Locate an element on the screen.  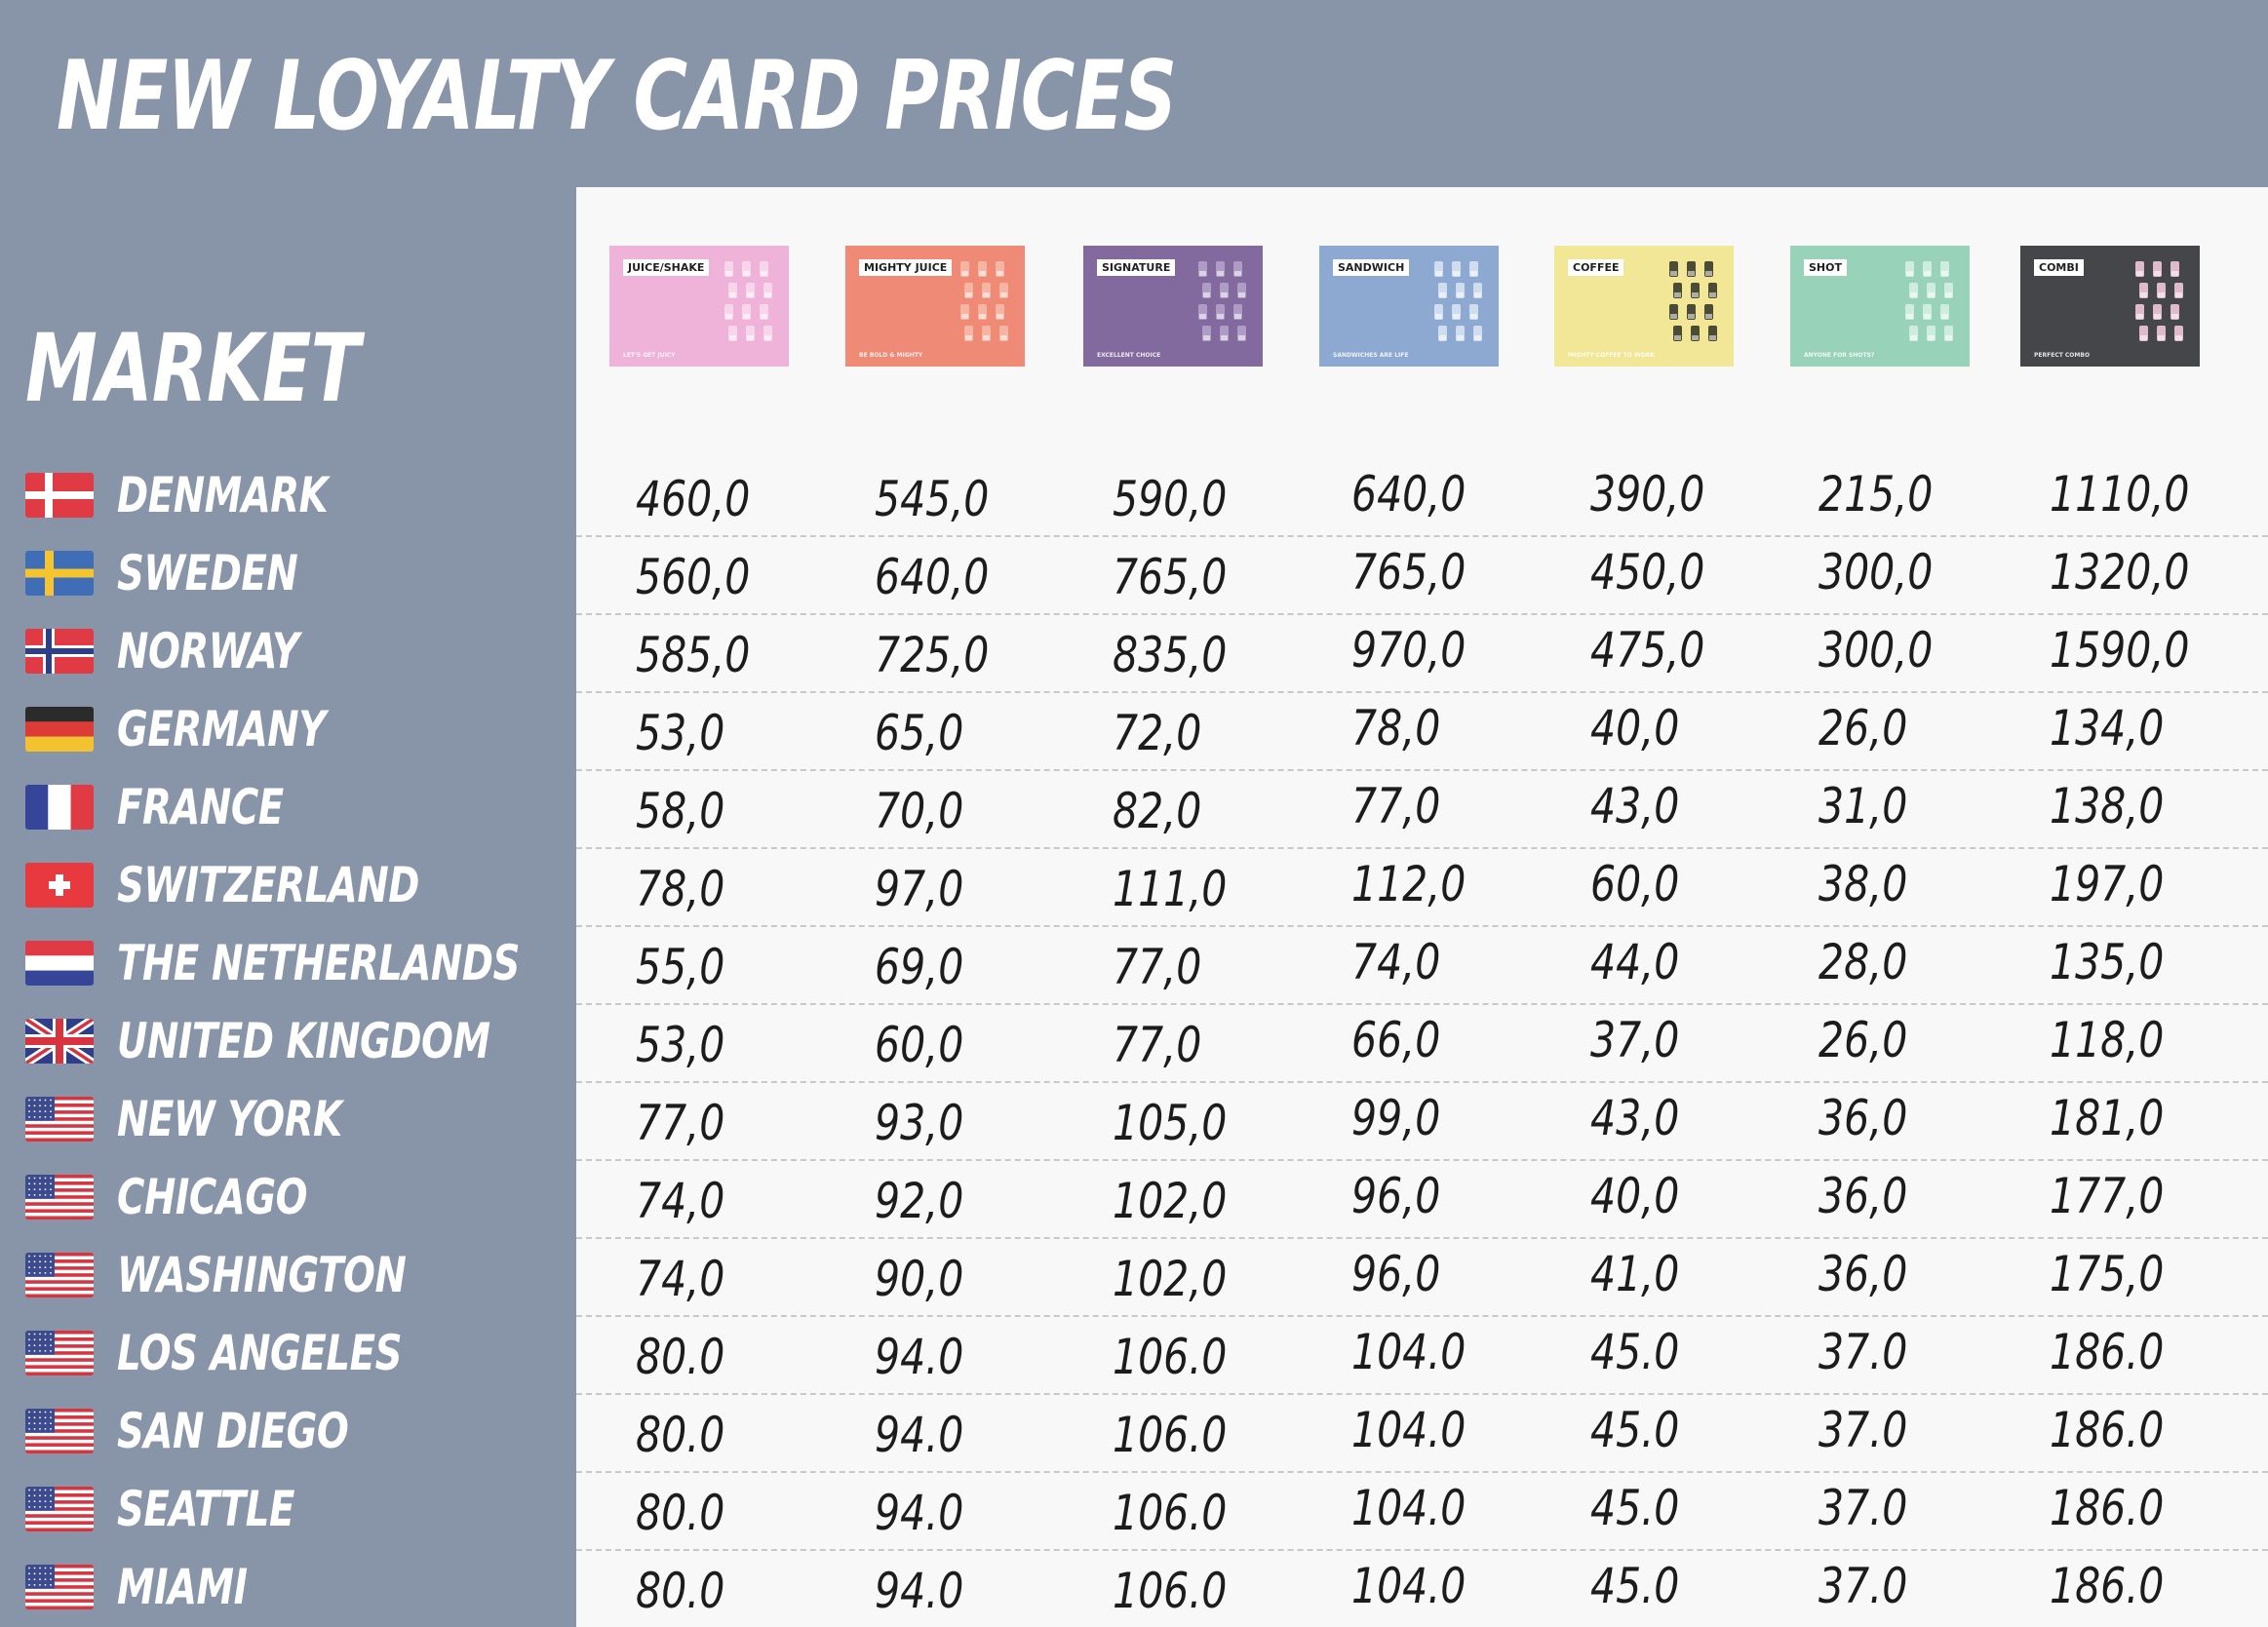
signature-cups-icon is located at coordinates (1222, 301).